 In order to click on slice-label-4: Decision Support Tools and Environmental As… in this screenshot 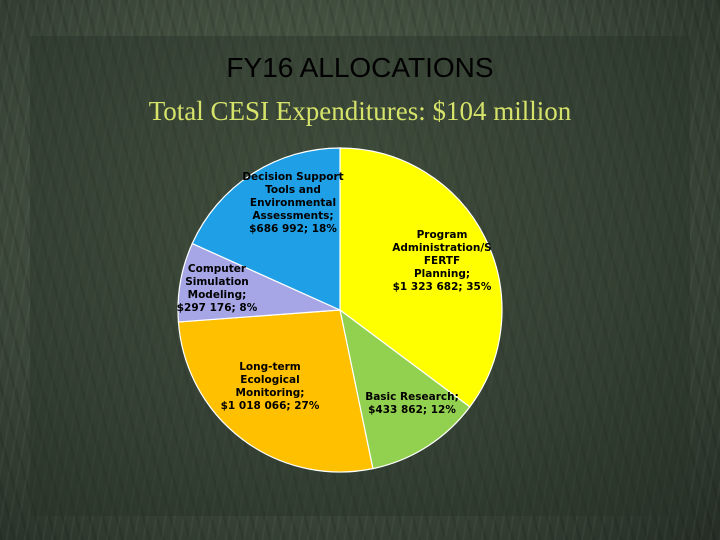, I will do `click(292, 203)`.